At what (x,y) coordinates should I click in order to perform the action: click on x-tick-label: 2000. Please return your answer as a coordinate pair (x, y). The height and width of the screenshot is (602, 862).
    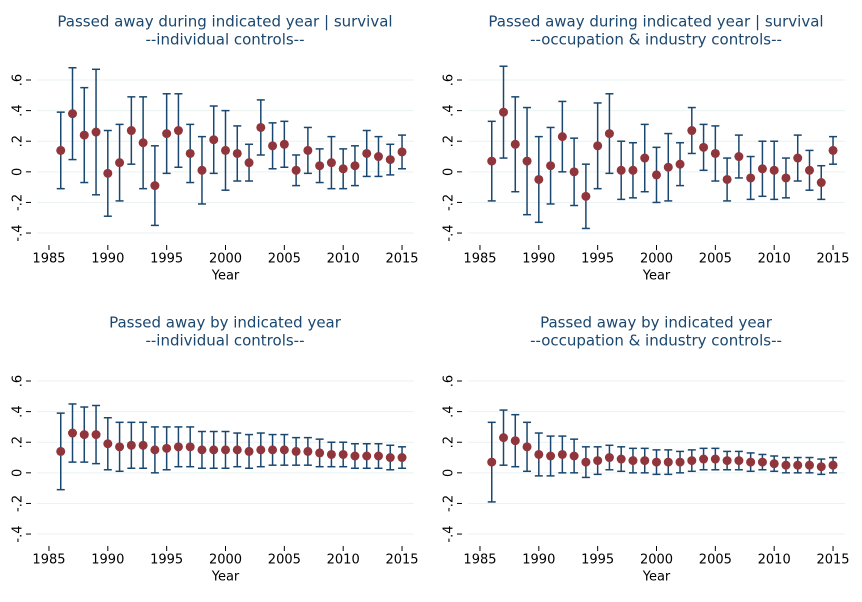
    Looking at the image, I should click on (225, 560).